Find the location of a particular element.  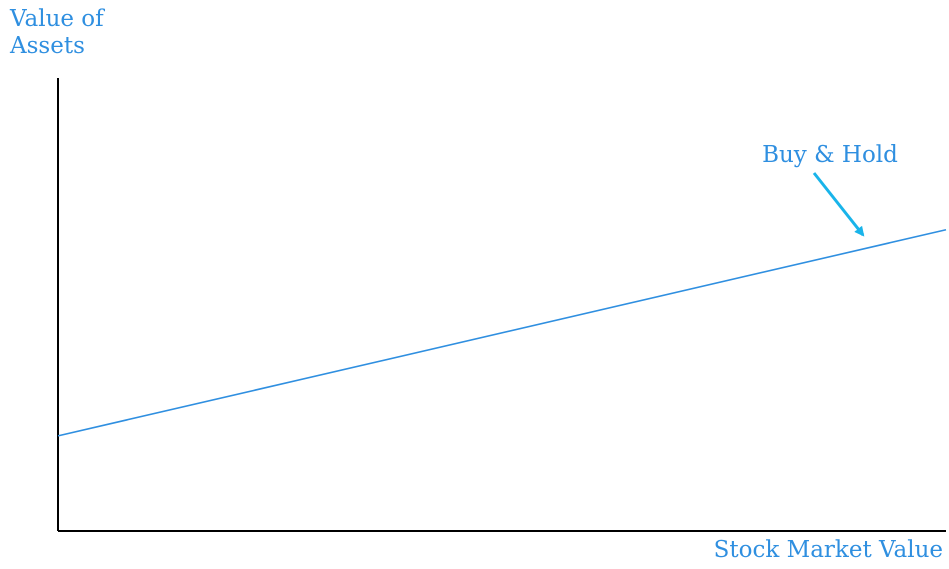

annotation-arrow is located at coordinates (838, 204).